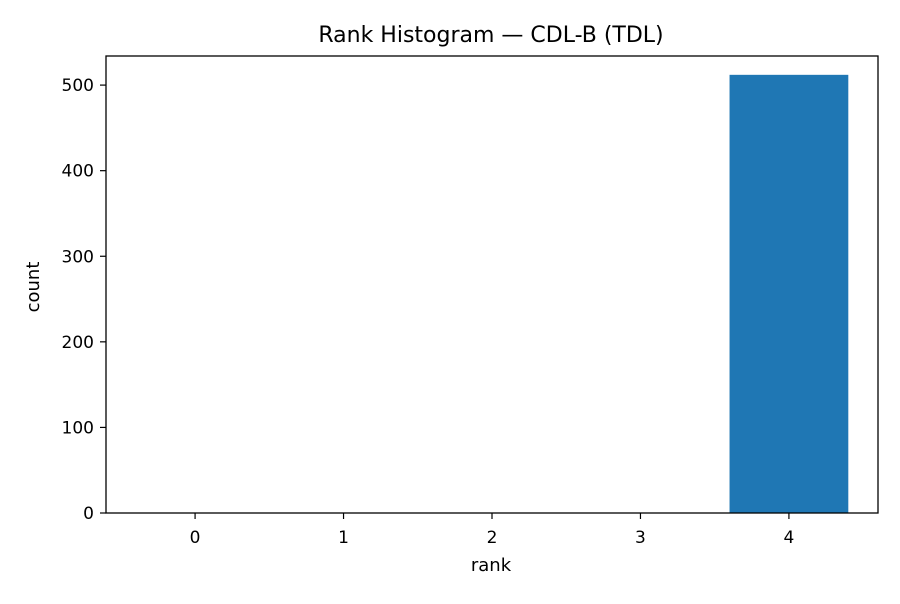  Describe the element at coordinates (343, 538) in the screenshot. I see `x-tick-label-1: 1` at that location.